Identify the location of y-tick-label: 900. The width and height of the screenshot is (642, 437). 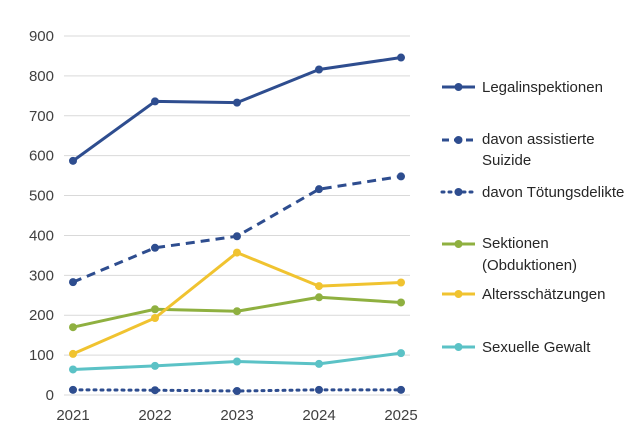
(41, 36).